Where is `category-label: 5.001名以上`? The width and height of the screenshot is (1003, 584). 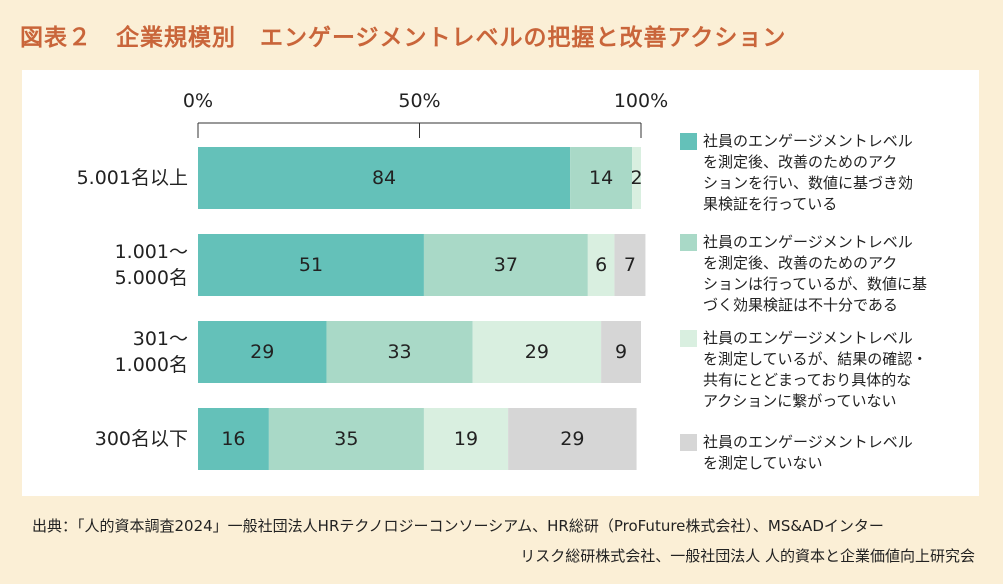 category-label: 5.001名以上 is located at coordinates (132, 178).